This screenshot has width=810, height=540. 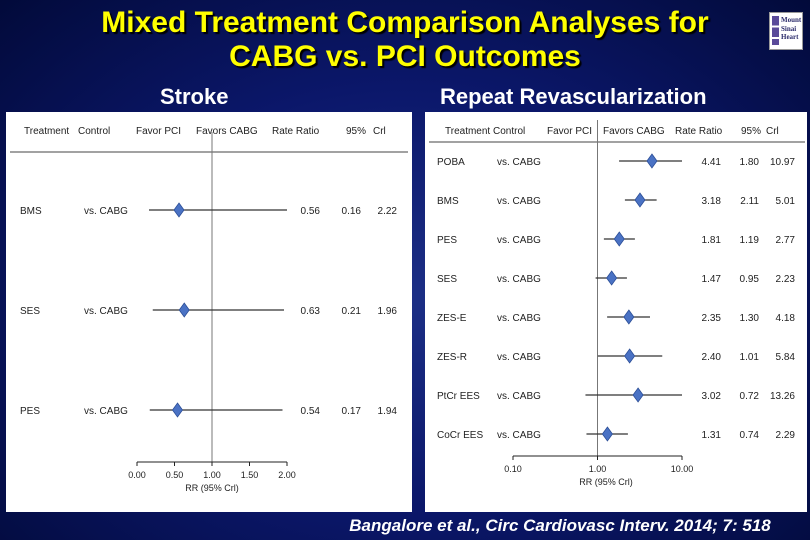 What do you see at coordinates (712, 240) in the screenshot?
I see `row-rate-ratio: 1.81` at bounding box center [712, 240].